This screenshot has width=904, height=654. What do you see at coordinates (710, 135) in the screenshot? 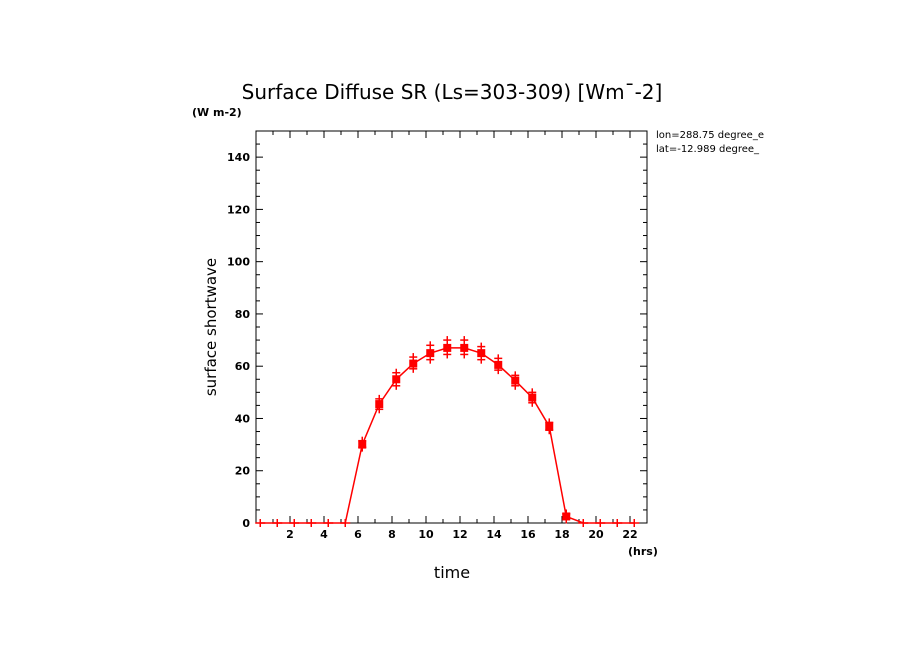
I see `annotation-lon: lon=288.75 degree_e` at bounding box center [710, 135].